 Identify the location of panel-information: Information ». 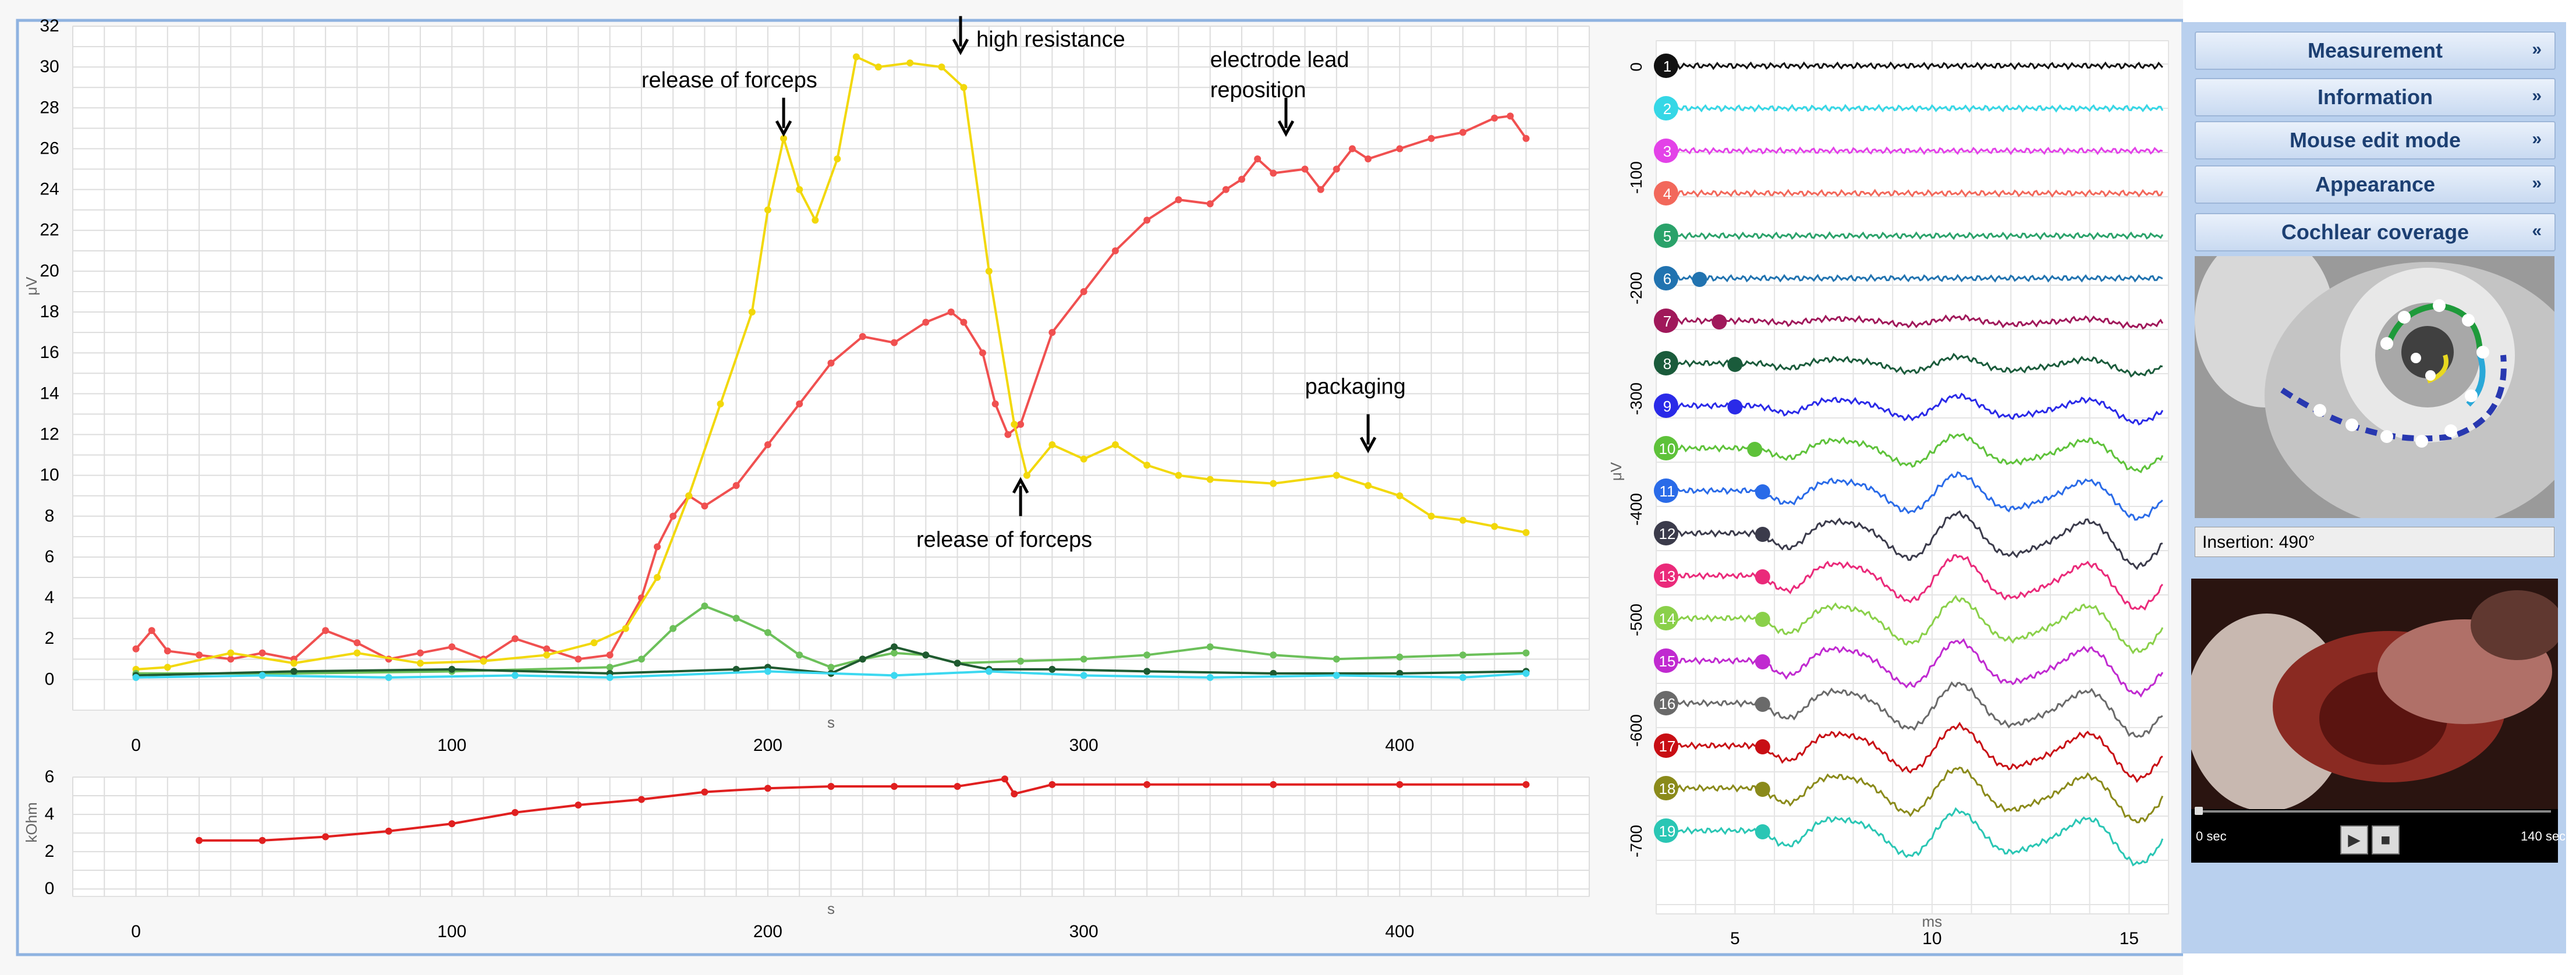
(2375, 97).